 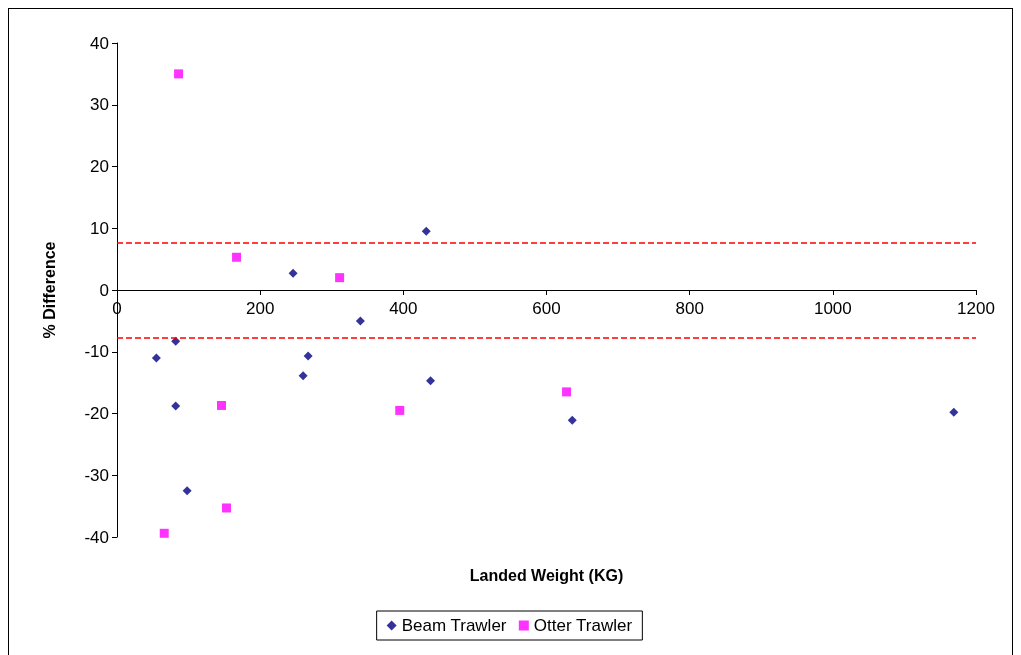 I want to click on y-tick-label: -20, so click(x=96, y=413).